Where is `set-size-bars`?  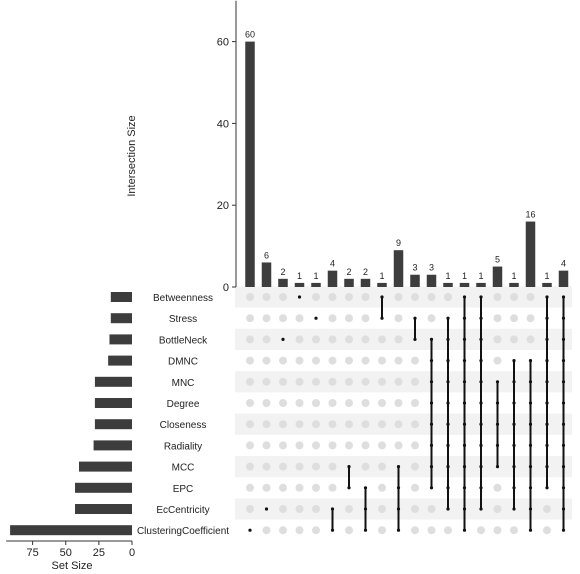
set-size-bars is located at coordinates (71, 414).